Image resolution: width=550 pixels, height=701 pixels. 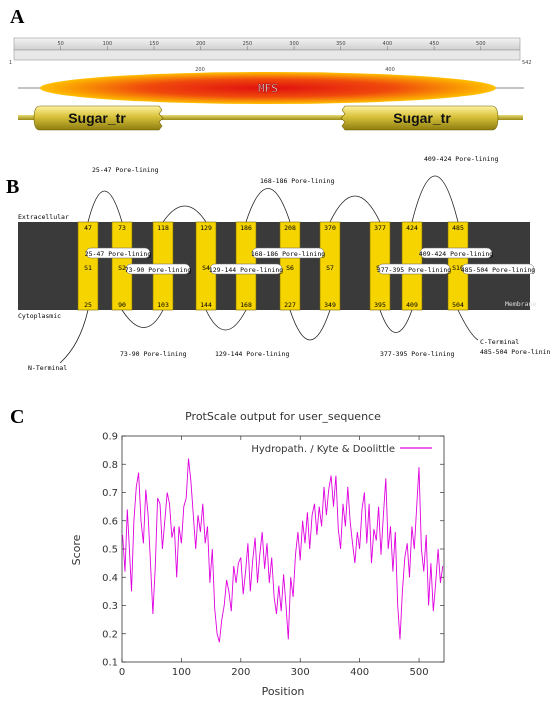 What do you see at coordinates (330, 228) in the screenshot?
I see `helix-top-residue: 370` at bounding box center [330, 228].